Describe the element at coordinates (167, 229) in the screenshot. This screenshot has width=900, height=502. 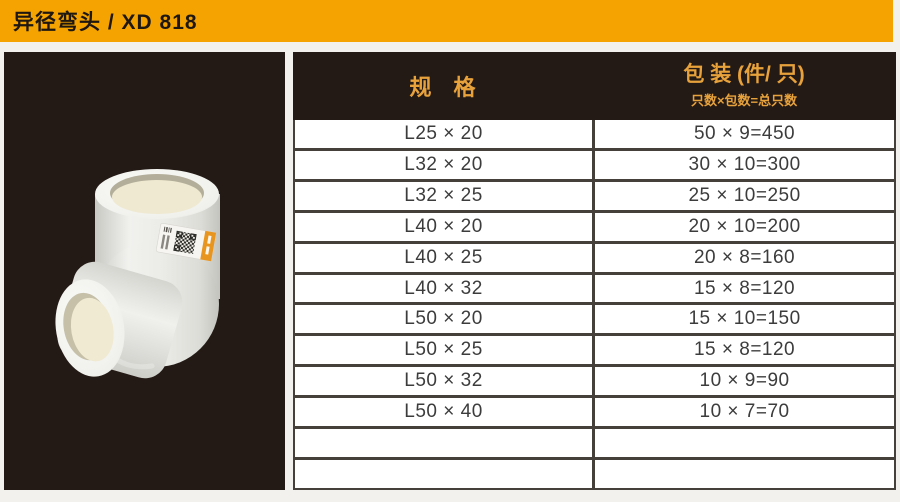
I see `barcode-icon` at that location.